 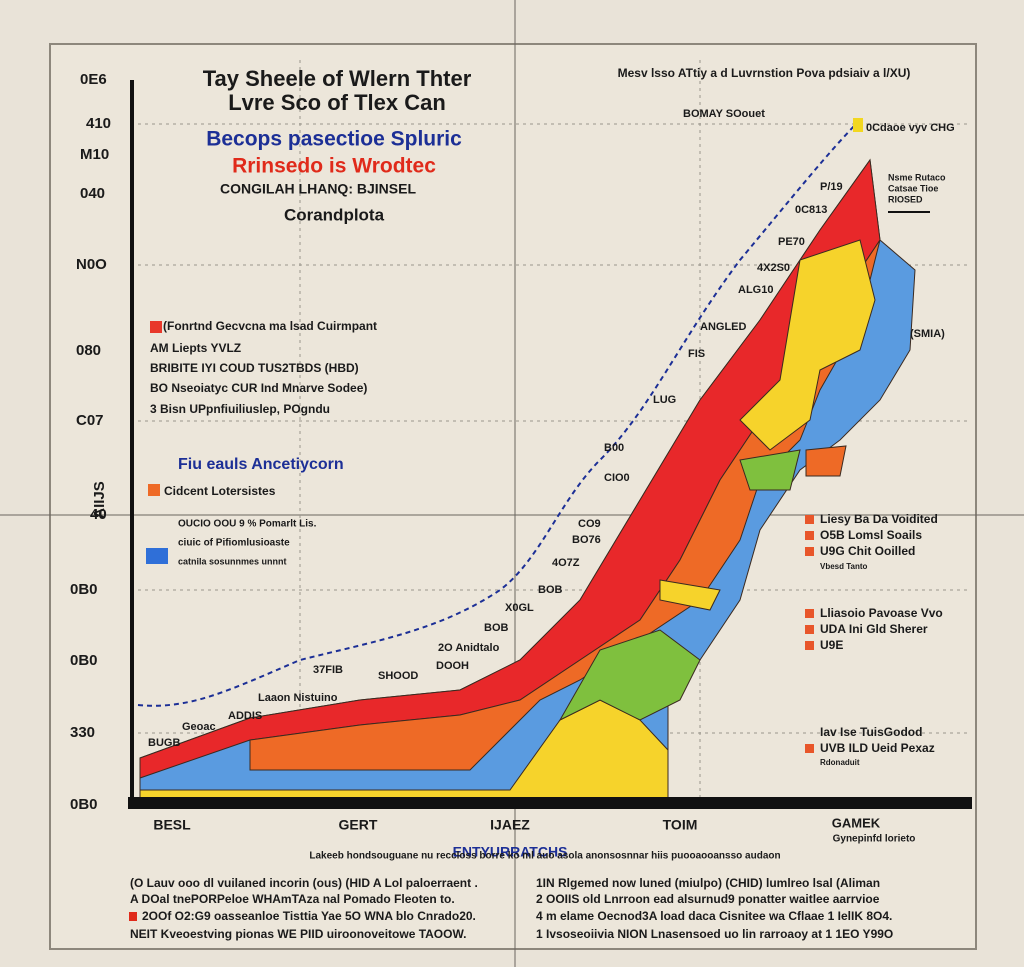 What do you see at coordinates (270, 326) in the screenshot?
I see `legend-item: (Fonrtnd Gecvcna ma lsad Cuirmpant` at bounding box center [270, 326].